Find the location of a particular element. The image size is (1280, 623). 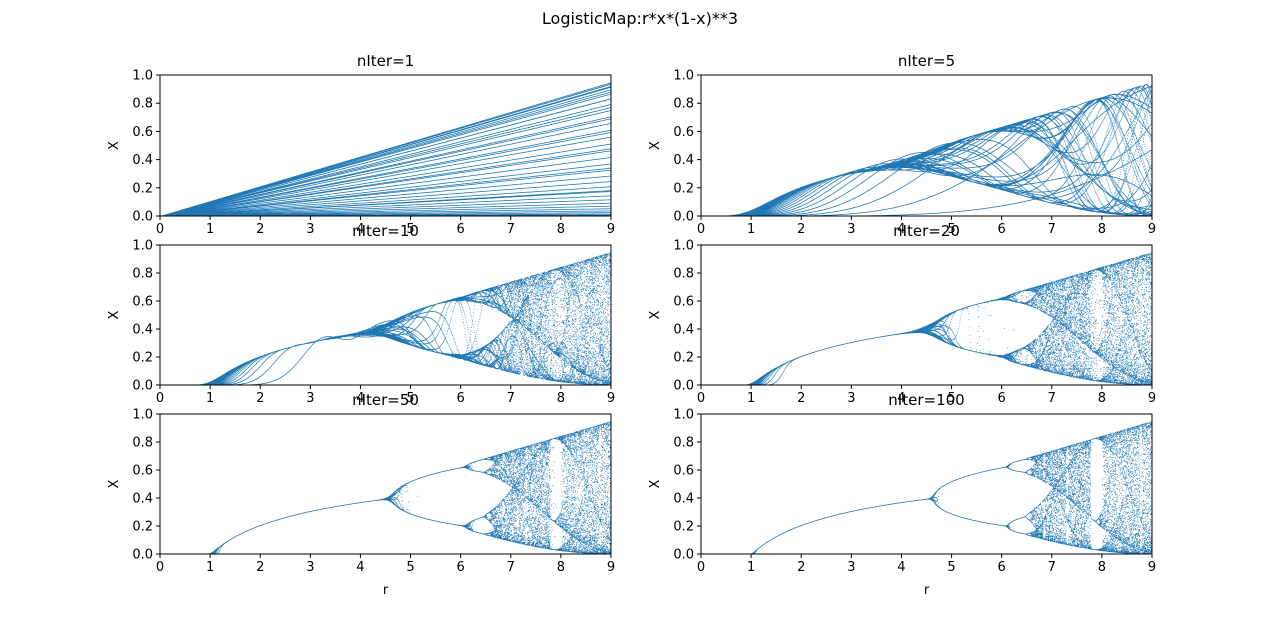

subplot-title: nIter=1 is located at coordinates (385, 61).